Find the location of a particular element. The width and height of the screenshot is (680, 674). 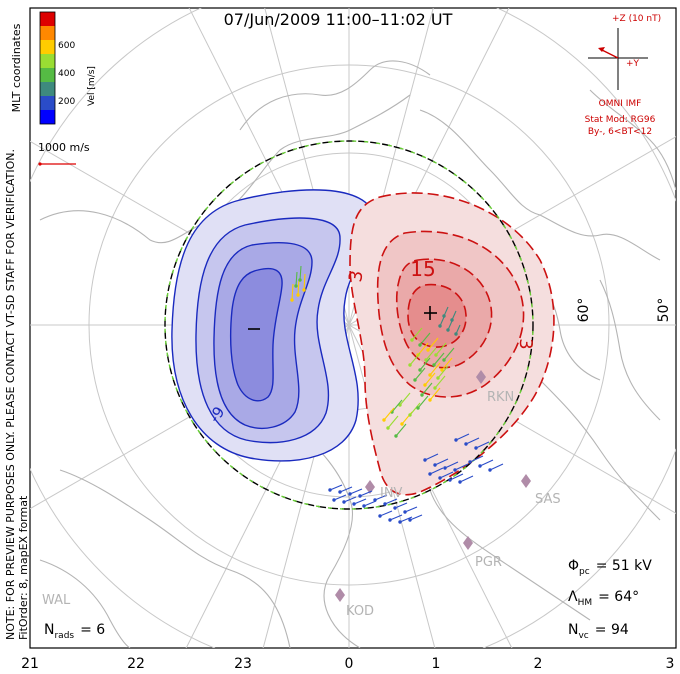

station-label-kod: KOD is located at coordinates (360, 611).